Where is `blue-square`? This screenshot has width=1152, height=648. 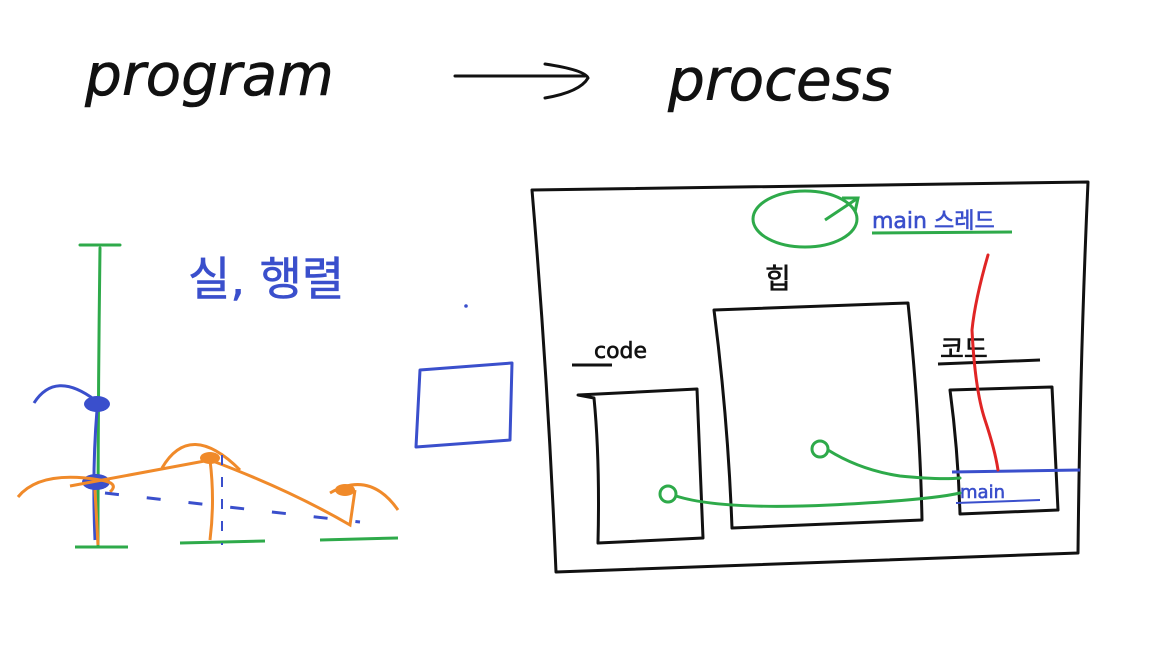
blue-square is located at coordinates (464, 405).